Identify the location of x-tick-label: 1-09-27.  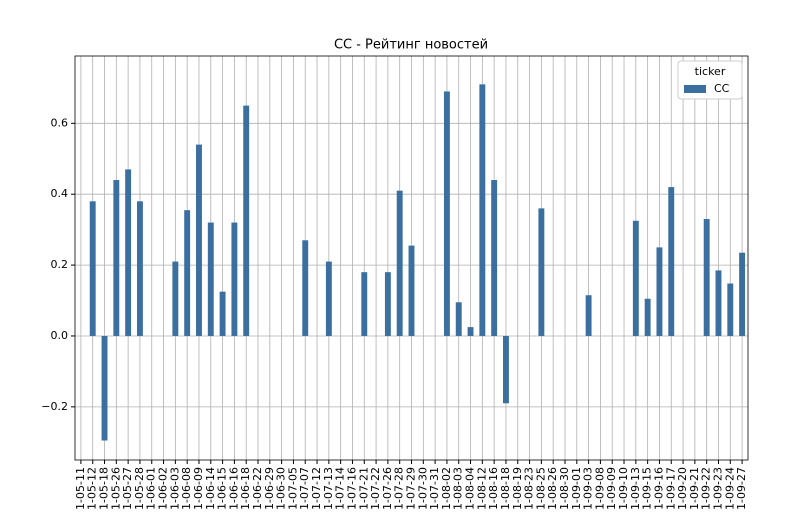
(741, 488).